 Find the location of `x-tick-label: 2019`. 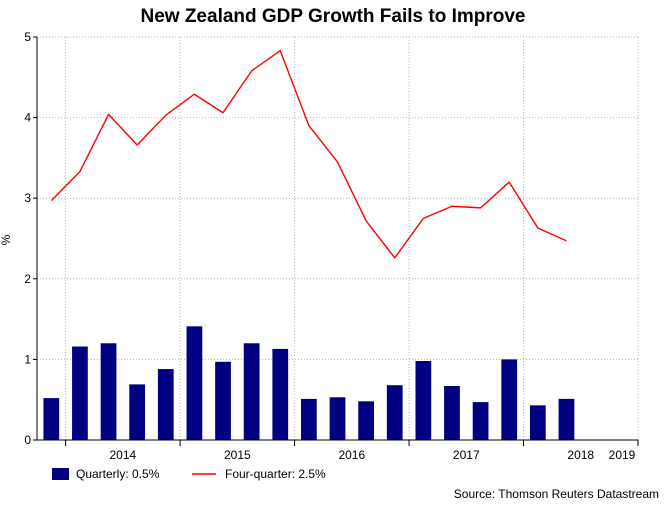

x-tick-label: 2019 is located at coordinates (622, 455).